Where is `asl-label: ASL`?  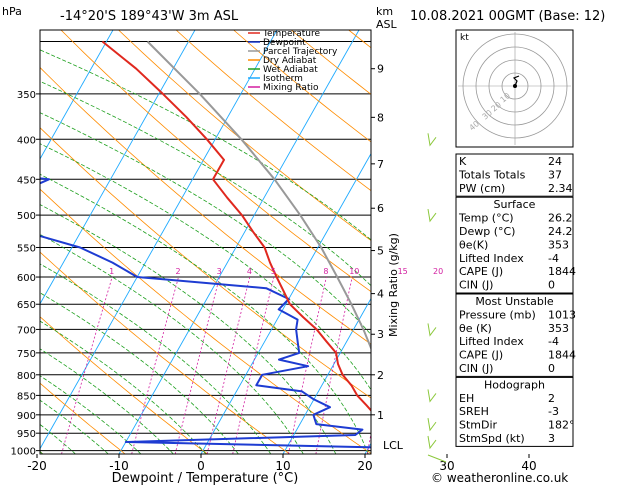
asl-label: ASL is located at coordinates (387, 24).